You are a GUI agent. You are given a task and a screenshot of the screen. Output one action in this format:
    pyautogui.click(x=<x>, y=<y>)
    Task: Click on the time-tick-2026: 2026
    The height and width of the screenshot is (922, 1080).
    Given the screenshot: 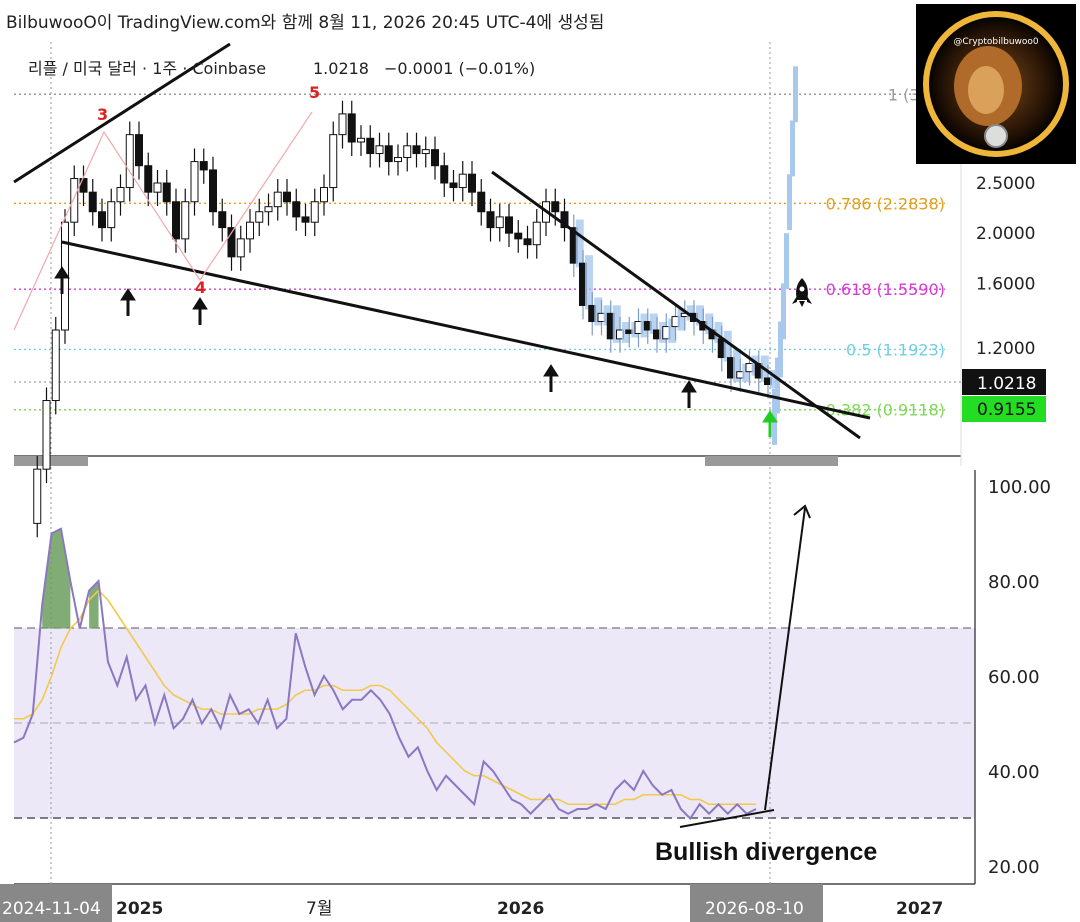 What is the action you would take?
    pyautogui.click(x=520, y=909)
    